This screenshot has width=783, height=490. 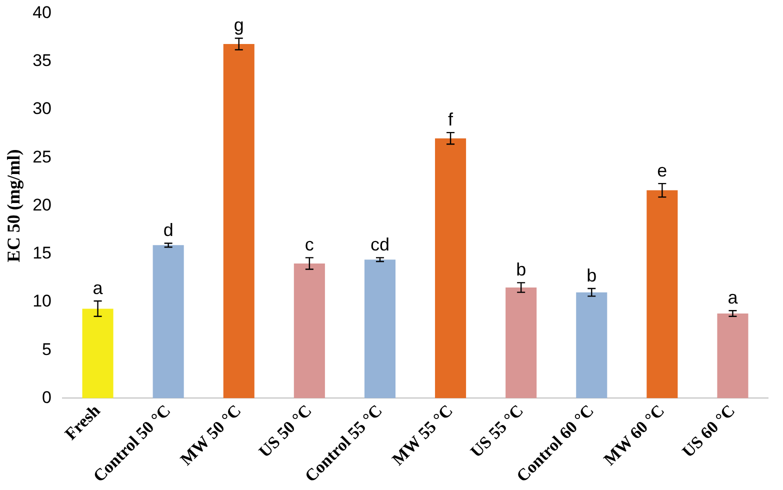 I want to click on y-tick-label: 30, so click(x=42, y=108).